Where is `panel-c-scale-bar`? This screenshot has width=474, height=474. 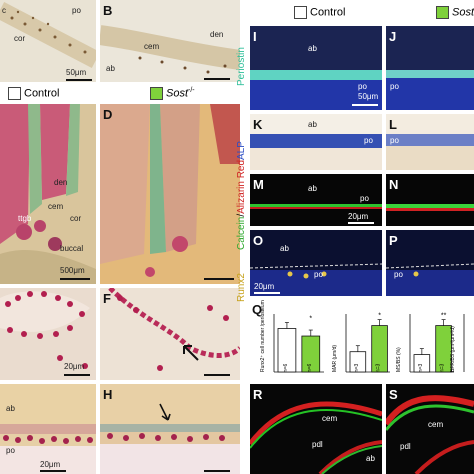
panel-c-scale-bar is located at coordinates (75, 279).